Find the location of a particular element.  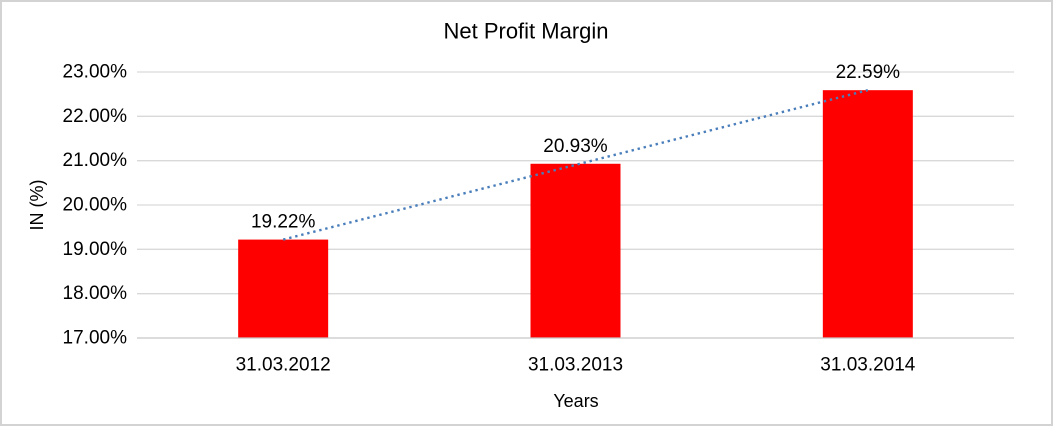

y-tick-label: 19.00% is located at coordinates (95, 249).